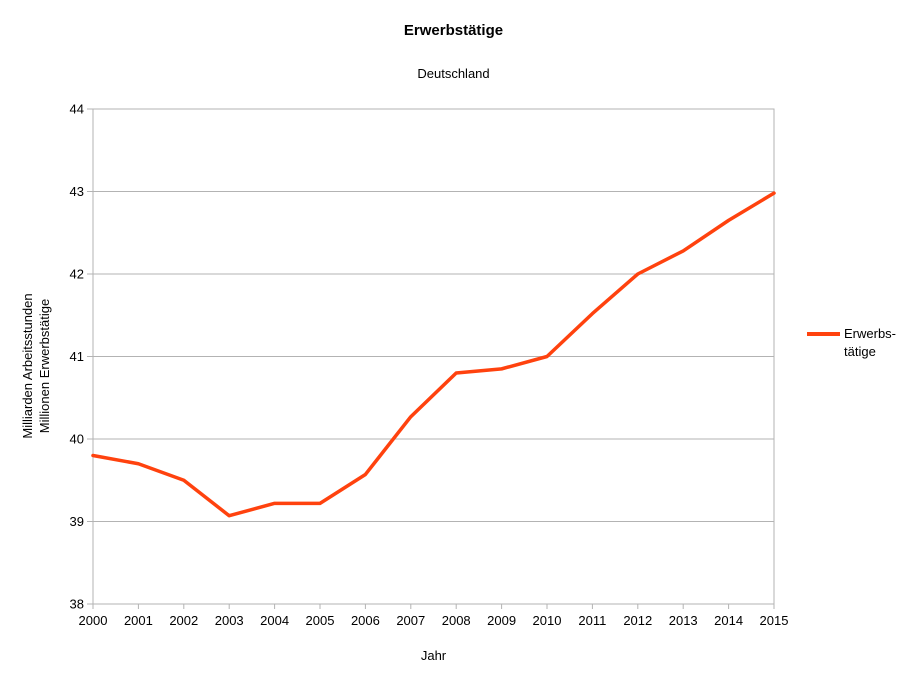  I want to click on x-tick-label: 2002, so click(183, 620).